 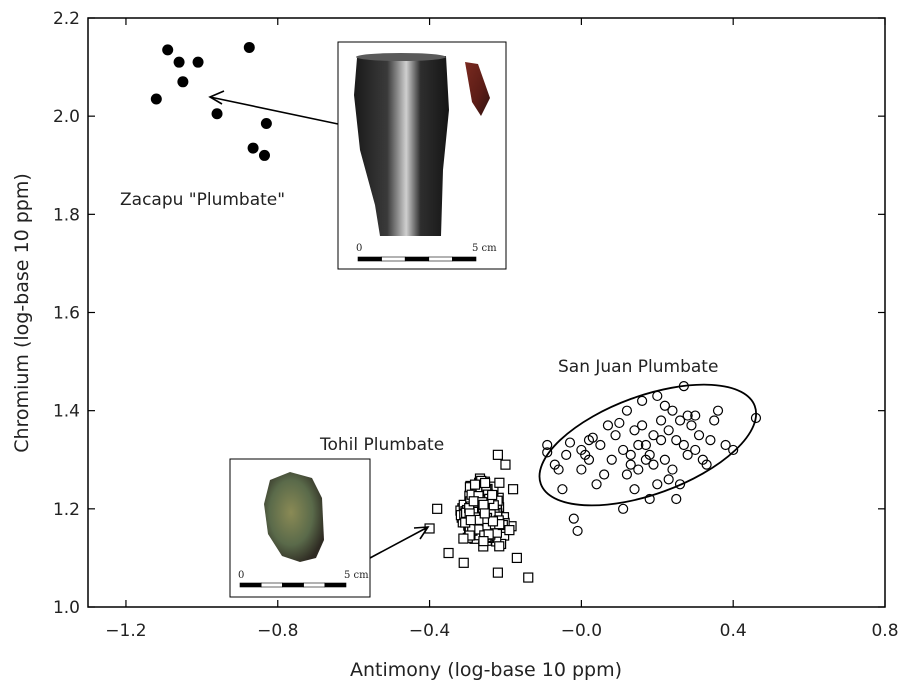 What do you see at coordinates (66, 314) in the screenshot?
I see `y-tick-label: 1.6` at bounding box center [66, 314].